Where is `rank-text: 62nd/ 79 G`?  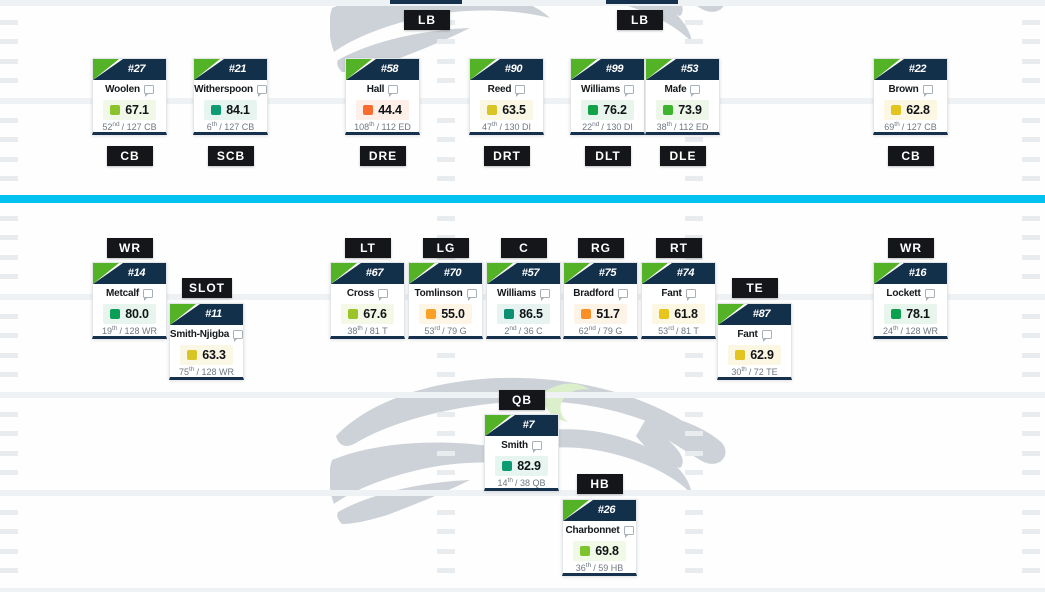
rank-text: 62nd/ 79 G is located at coordinates (600, 331).